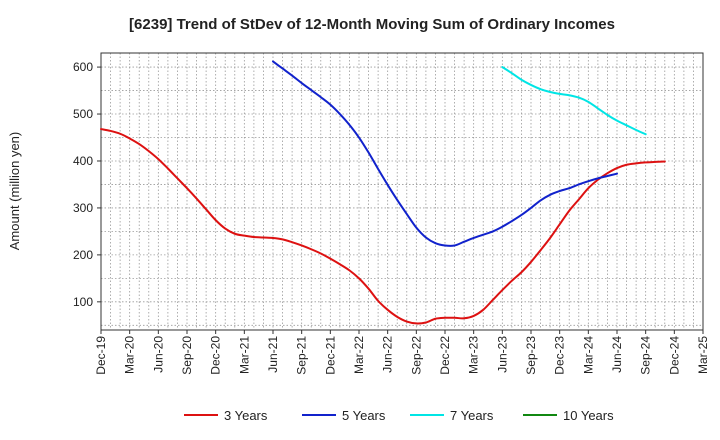 This screenshot has height=440, width=720. Describe the element at coordinates (445, 355) in the screenshot. I see `x-tick-label: Dec-22` at that location.